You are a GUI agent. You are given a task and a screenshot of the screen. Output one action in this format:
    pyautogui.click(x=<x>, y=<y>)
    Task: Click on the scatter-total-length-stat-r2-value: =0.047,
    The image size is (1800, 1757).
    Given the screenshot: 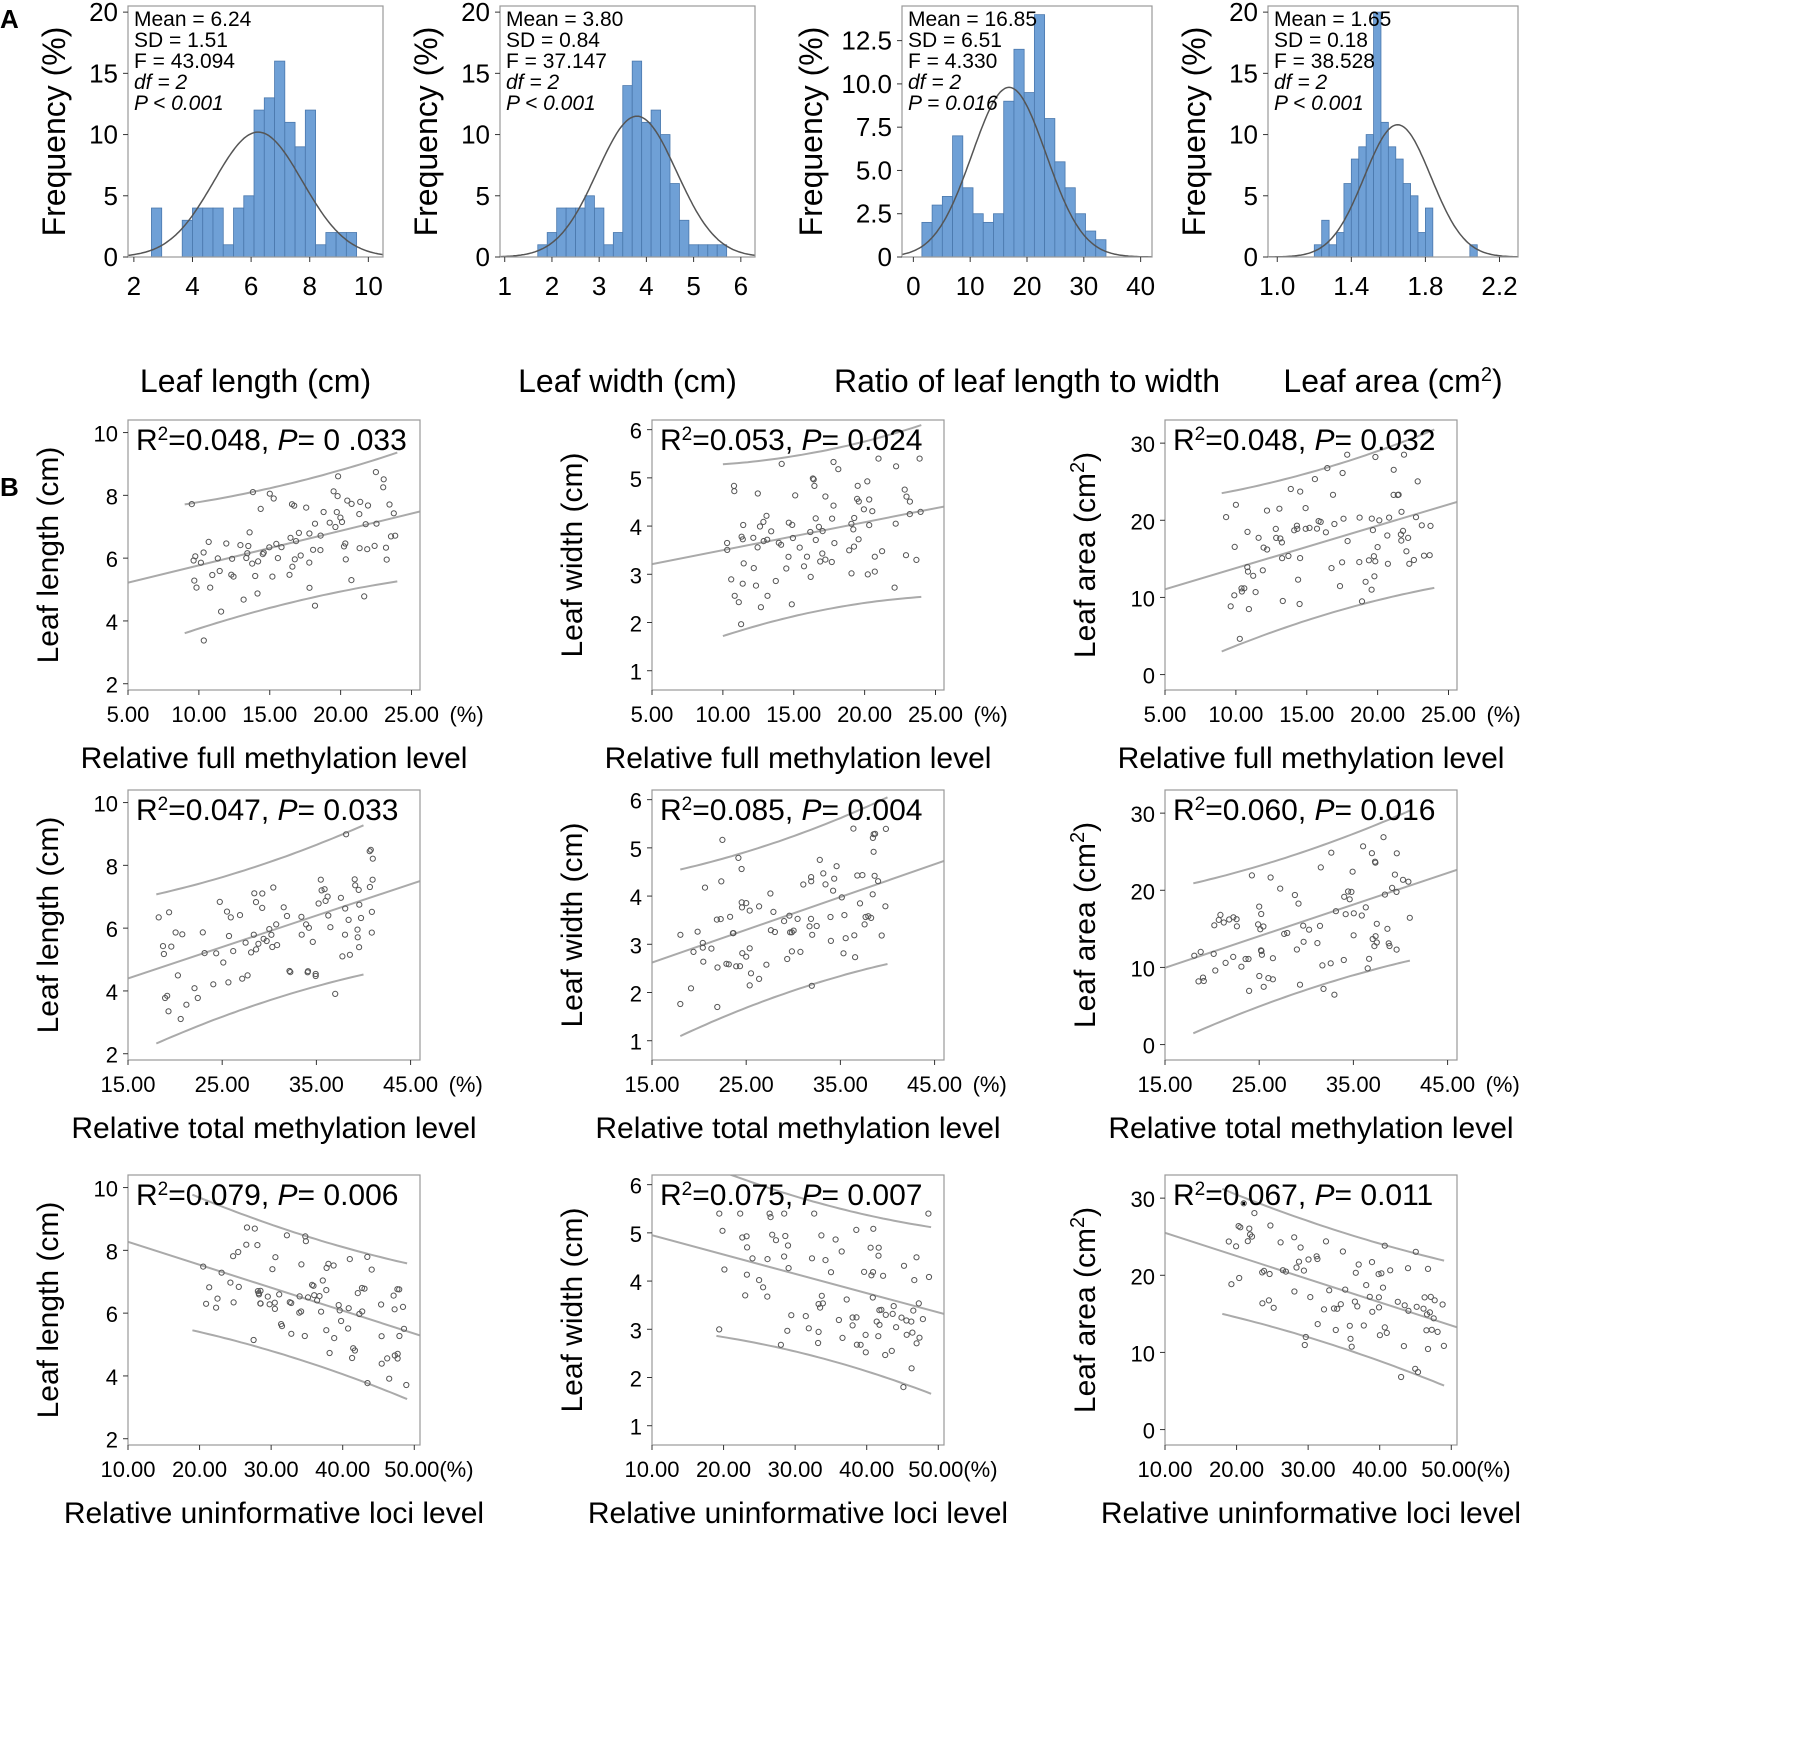 What is the action you would take?
    pyautogui.click(x=222, y=810)
    